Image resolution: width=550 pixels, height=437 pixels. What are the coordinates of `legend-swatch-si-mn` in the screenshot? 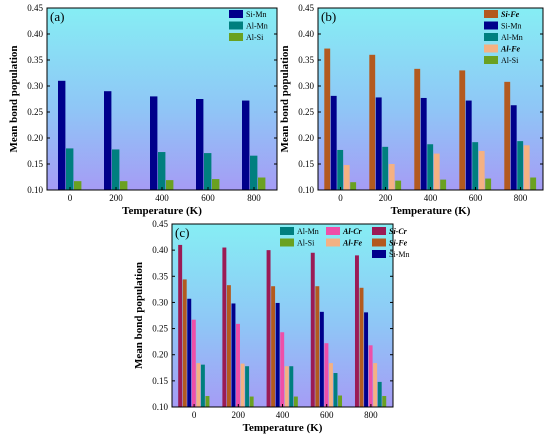 It's located at (491, 25).